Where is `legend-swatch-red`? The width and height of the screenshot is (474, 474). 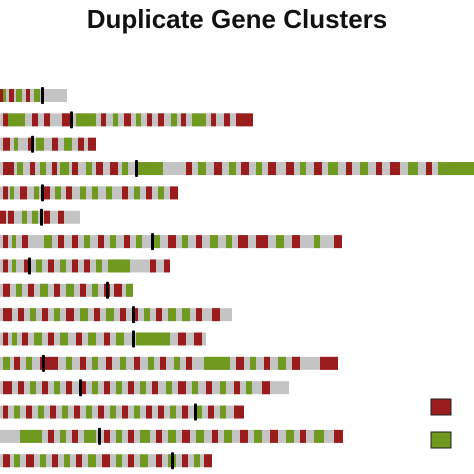 legend-swatch-red is located at coordinates (441, 407).